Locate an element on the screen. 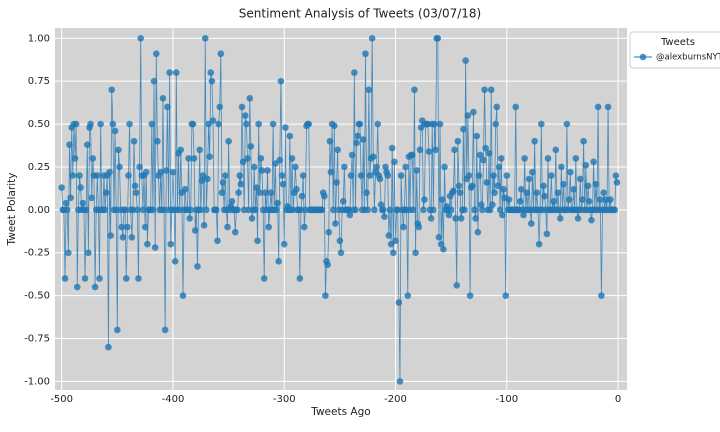  x-tick-label: -300 is located at coordinates (284, 399).